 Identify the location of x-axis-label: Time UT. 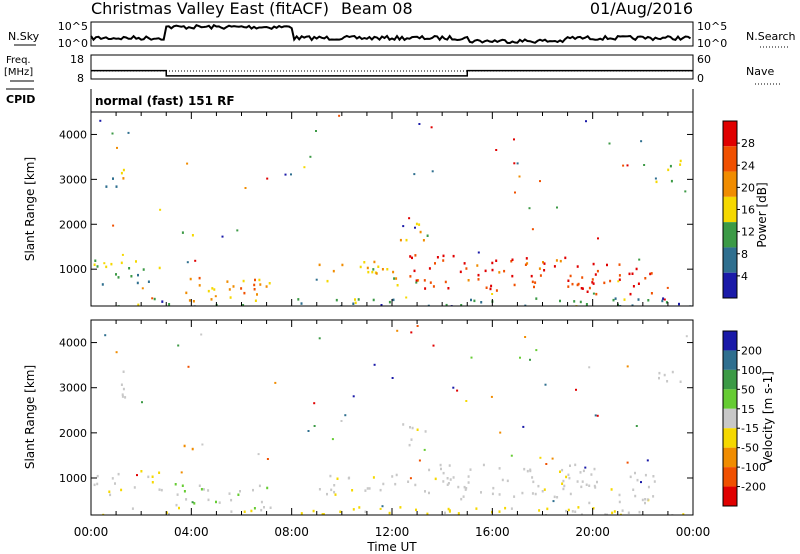
(391, 547).